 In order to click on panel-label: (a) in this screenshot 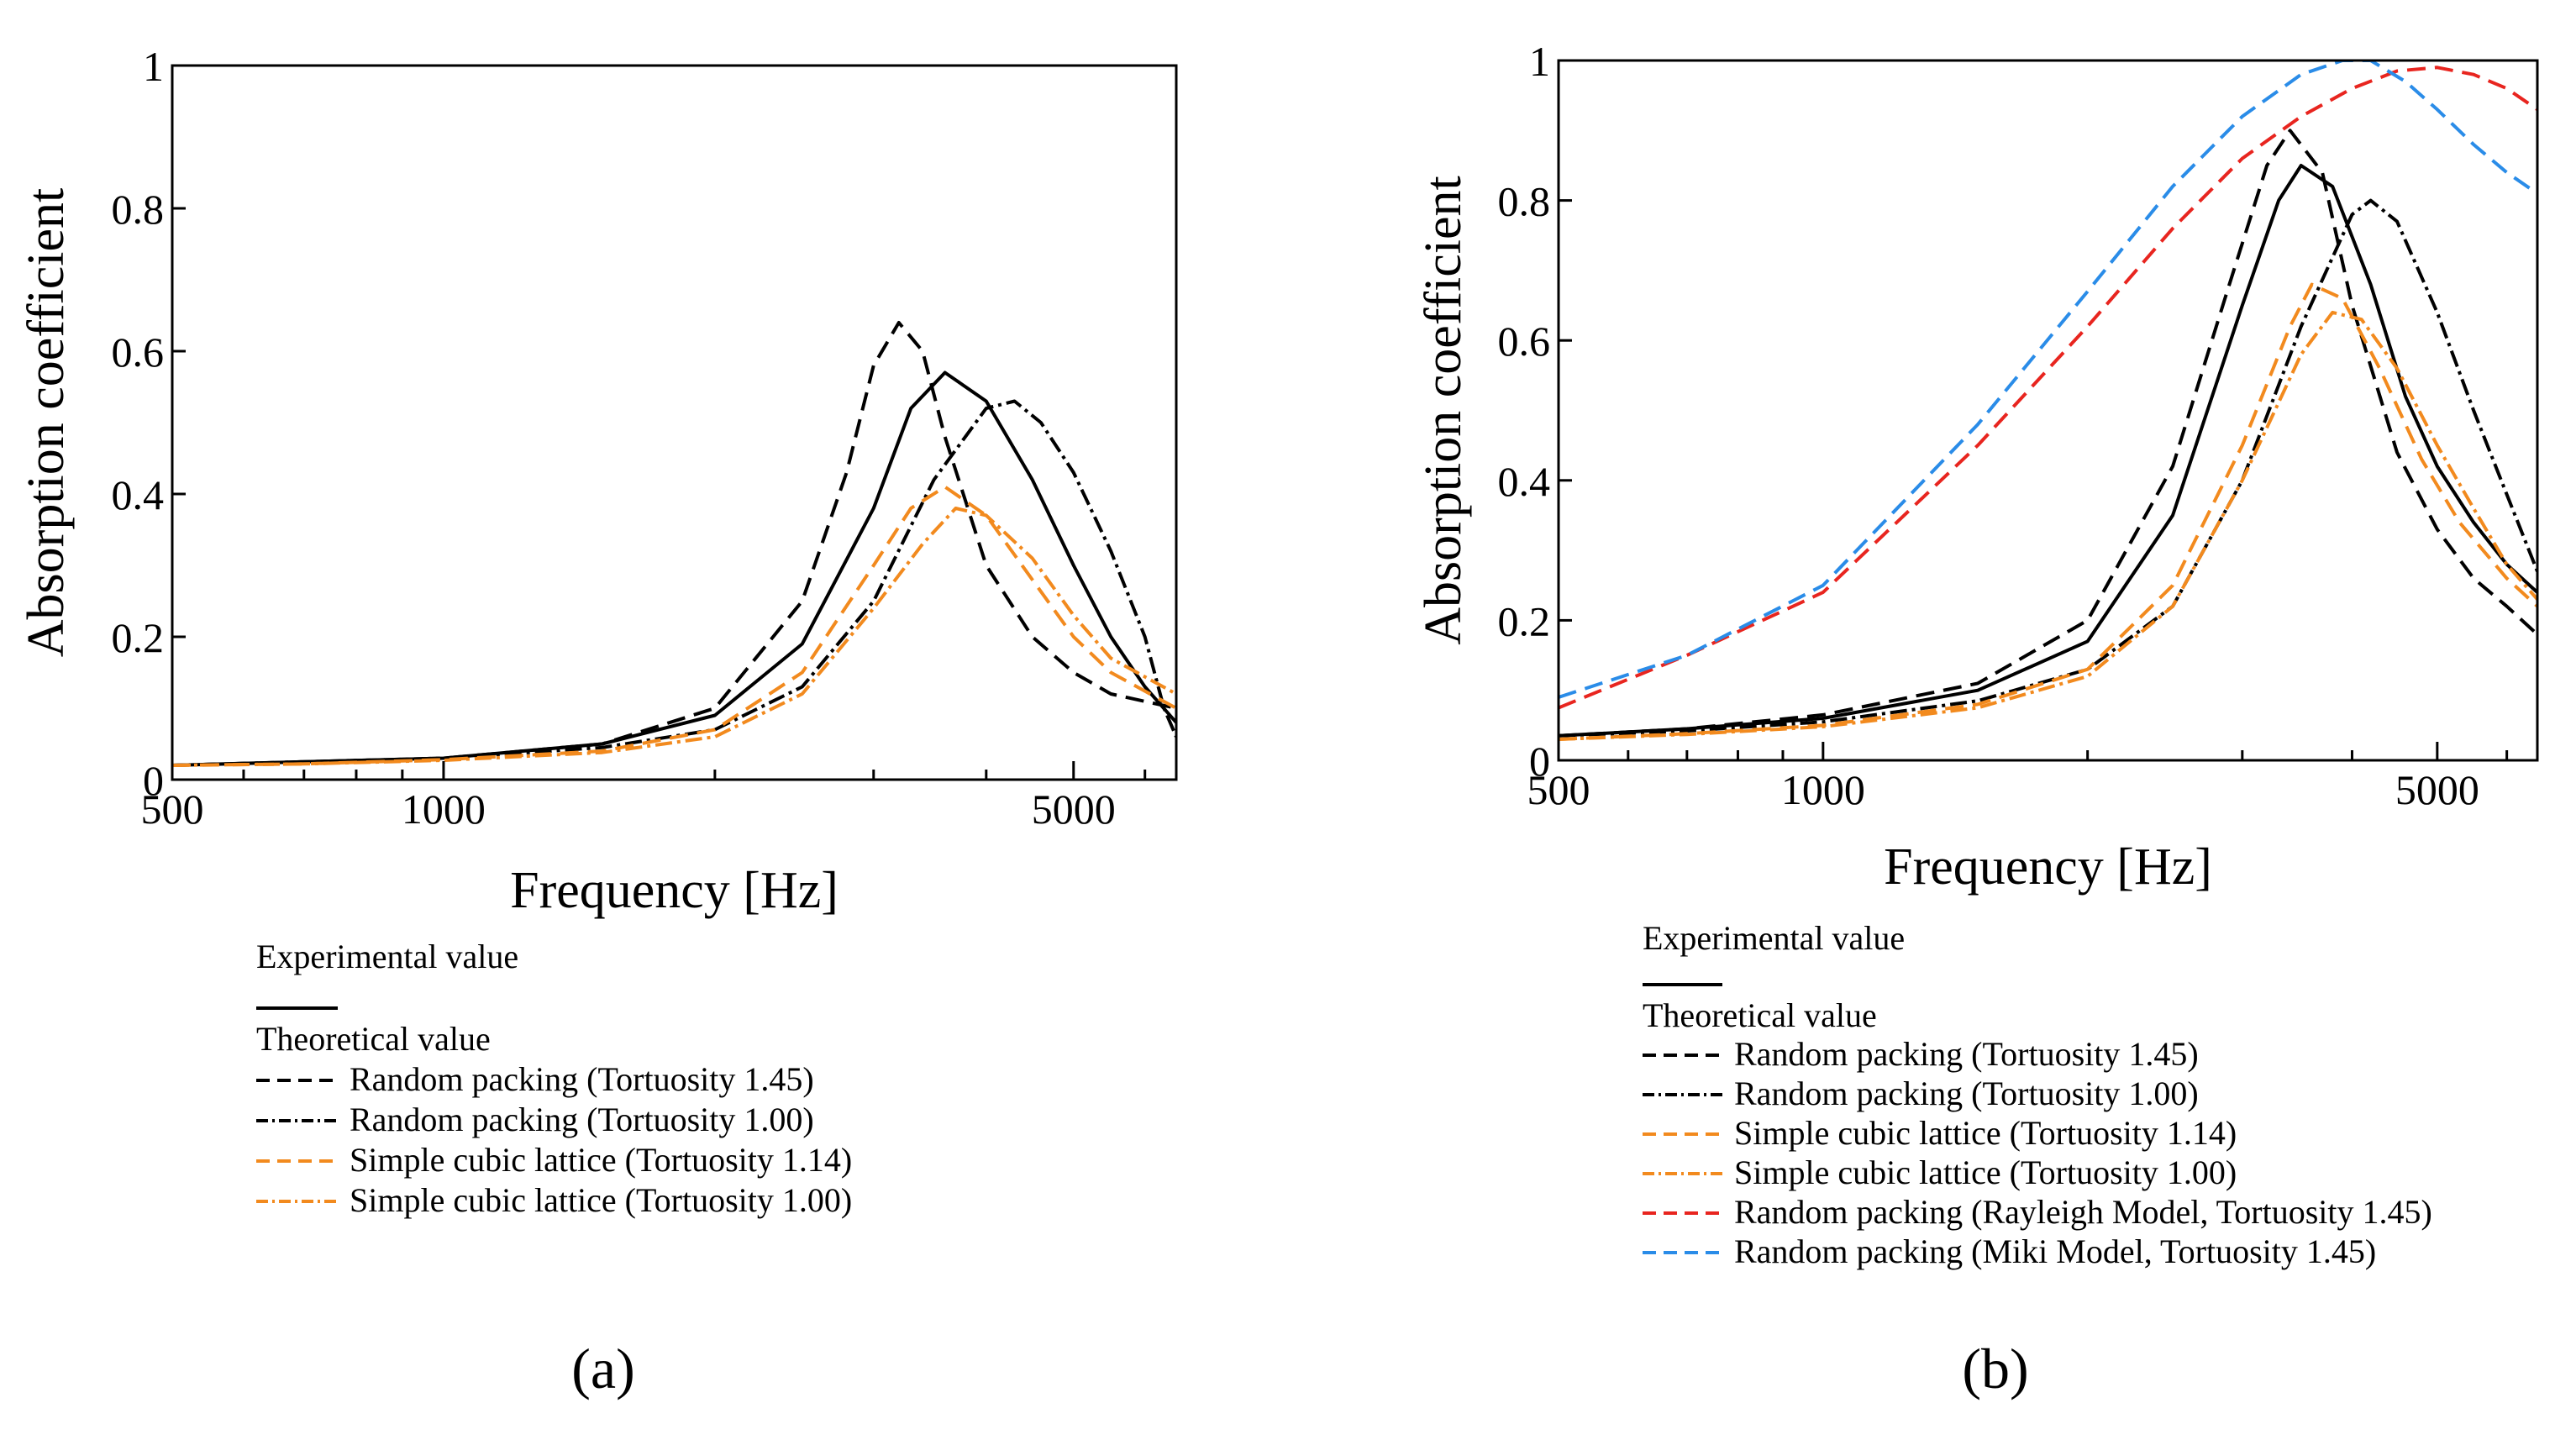, I will do `click(602, 1369)`.